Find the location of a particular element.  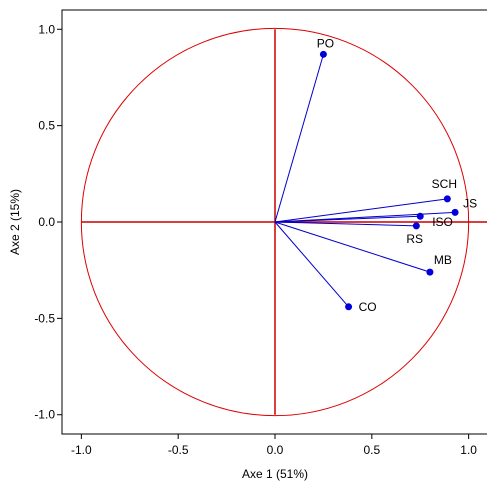

y-tick-label: 0.0 is located at coordinates (46, 222).